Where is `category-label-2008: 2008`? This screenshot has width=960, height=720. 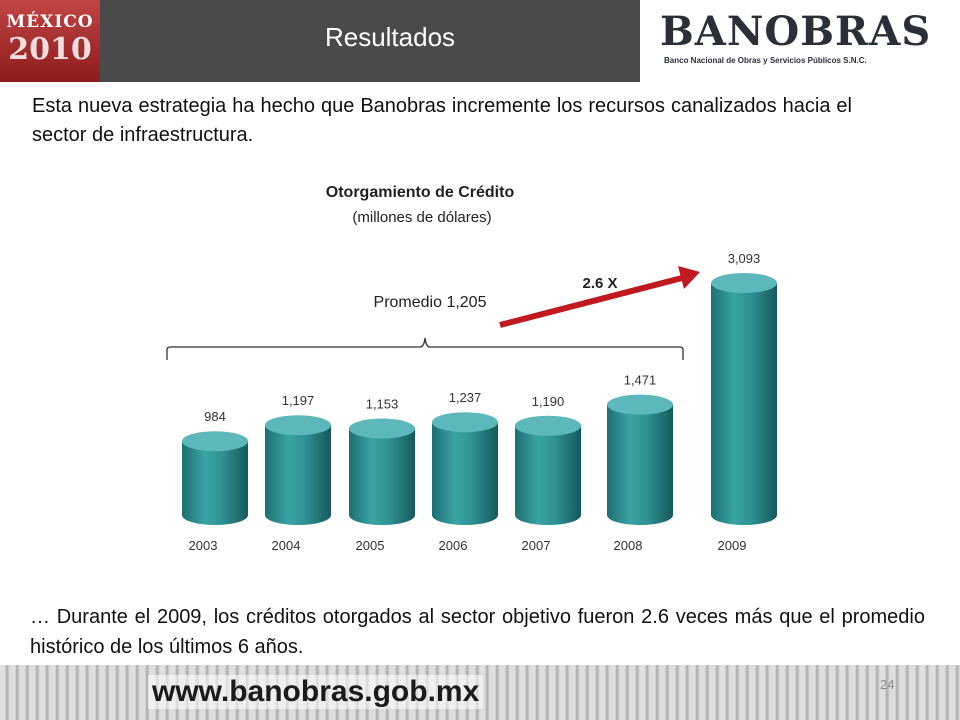
category-label-2008: 2008 is located at coordinates (628, 545).